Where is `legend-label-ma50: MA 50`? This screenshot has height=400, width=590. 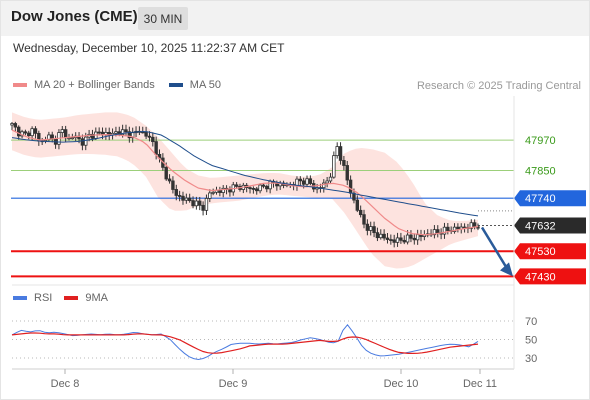 legend-label-ma50: MA 50 is located at coordinates (205, 85).